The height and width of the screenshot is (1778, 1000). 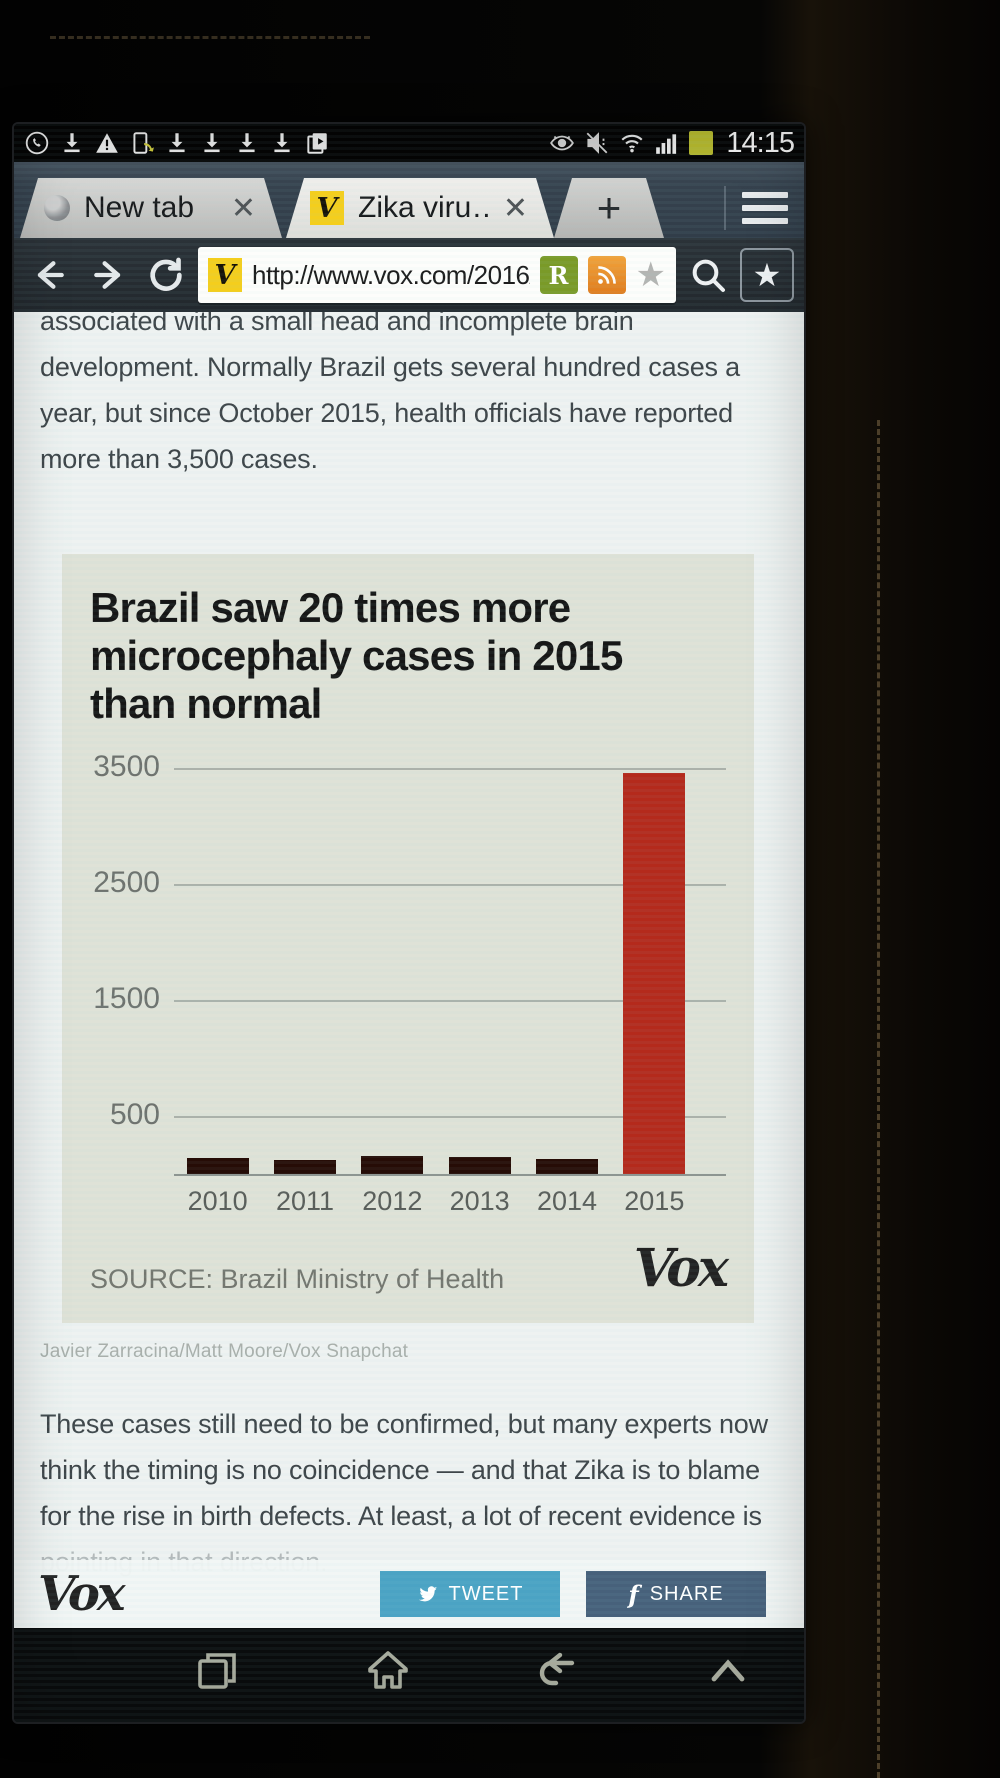 What do you see at coordinates (305, 1201) in the screenshot?
I see `x-tick-label: 2011` at bounding box center [305, 1201].